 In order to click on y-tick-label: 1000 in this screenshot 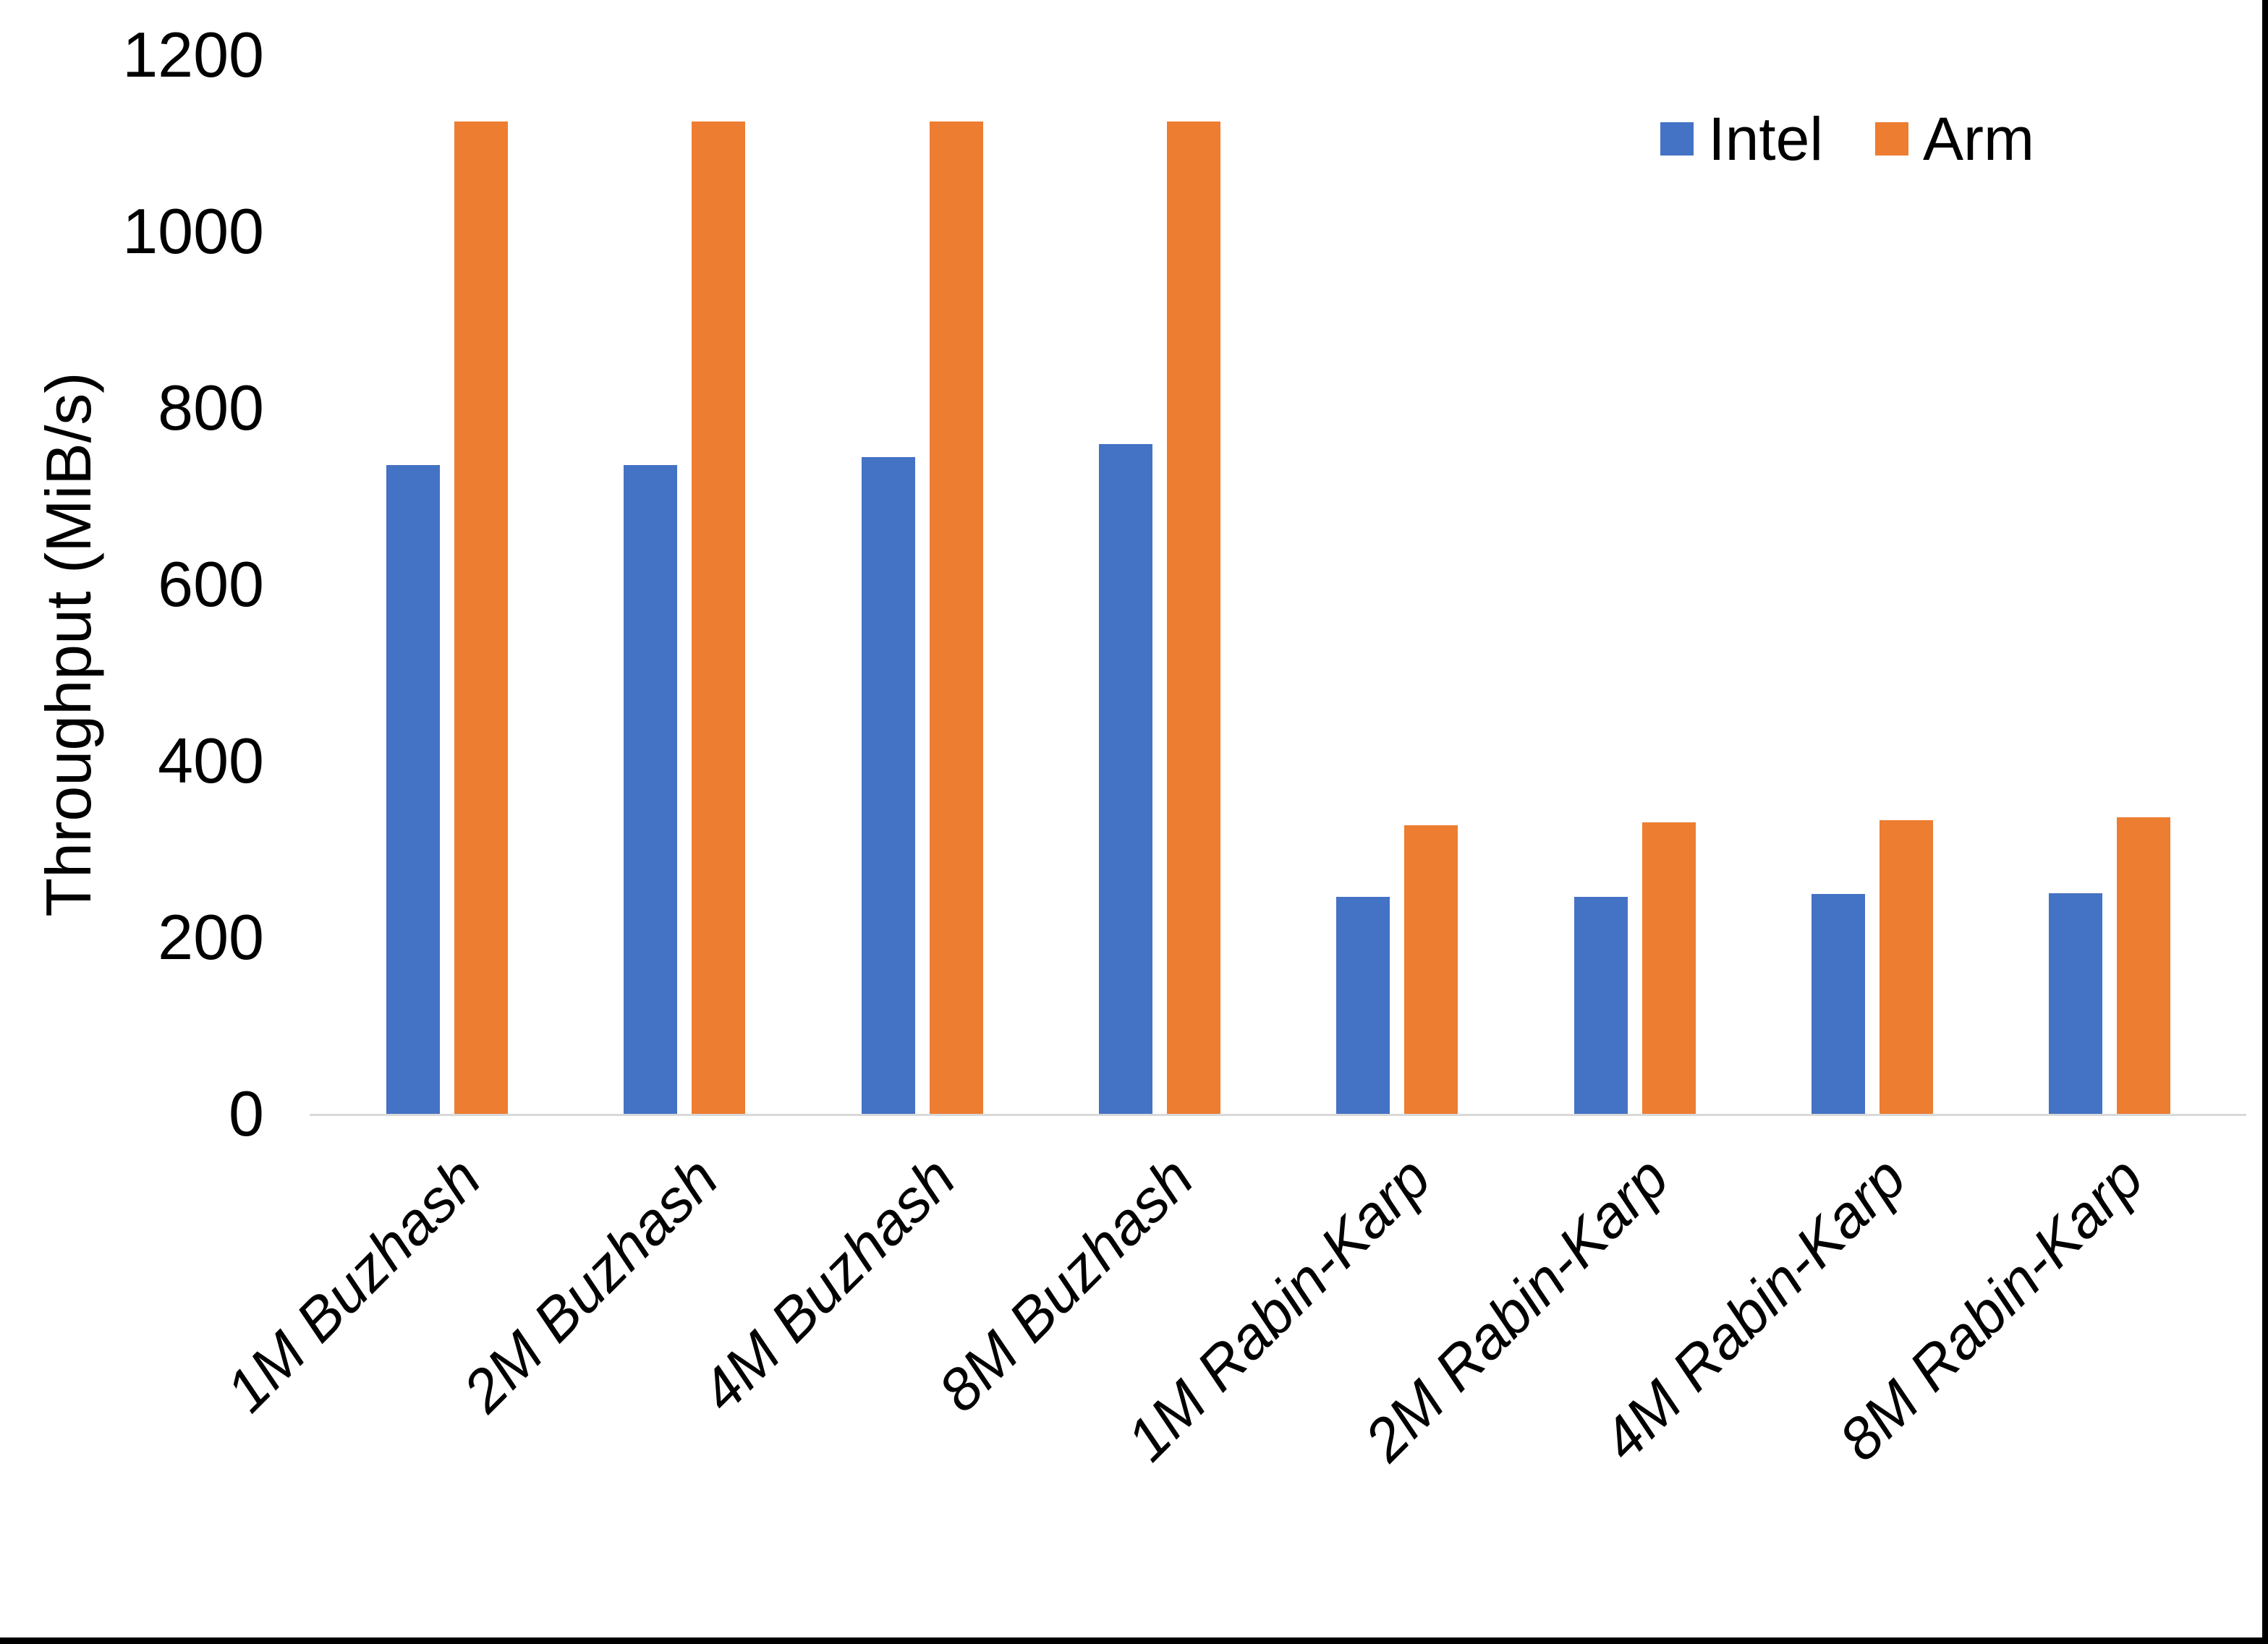, I will do `click(193, 231)`.